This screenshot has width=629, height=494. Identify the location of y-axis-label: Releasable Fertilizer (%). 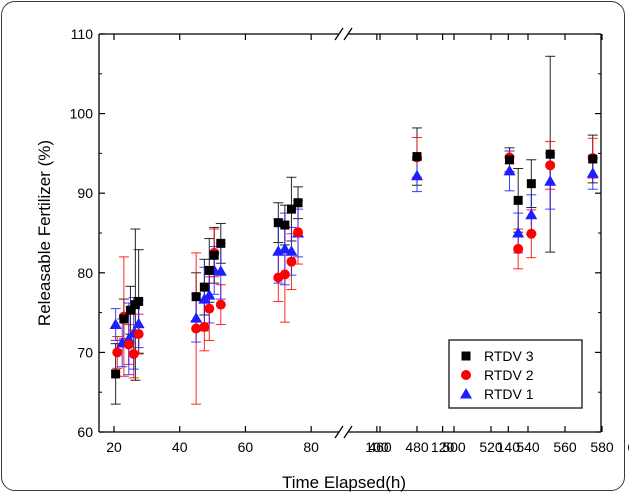
(44, 233).